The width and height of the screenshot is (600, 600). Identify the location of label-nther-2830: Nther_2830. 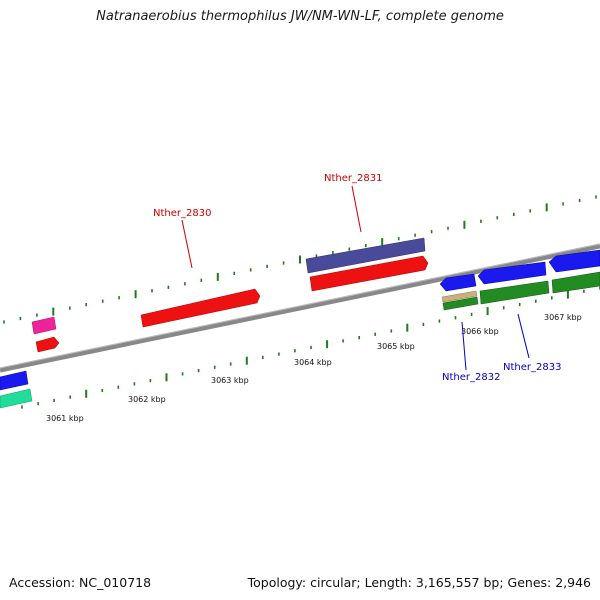
(182, 213).